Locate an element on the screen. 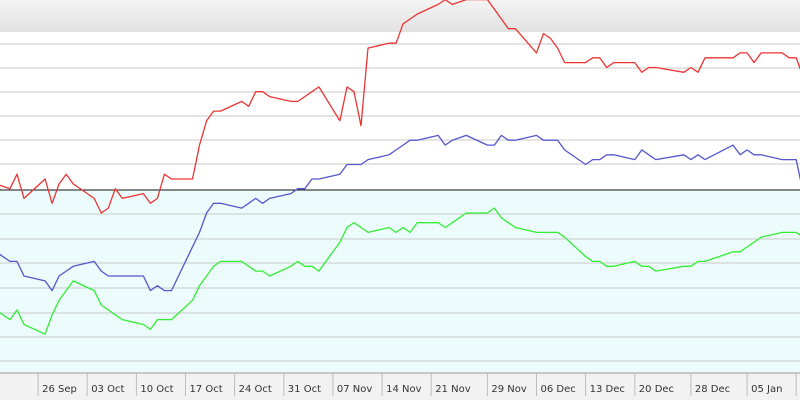 The image size is (800, 400). x-tick-label-1: 26 Sep is located at coordinates (59, 389).